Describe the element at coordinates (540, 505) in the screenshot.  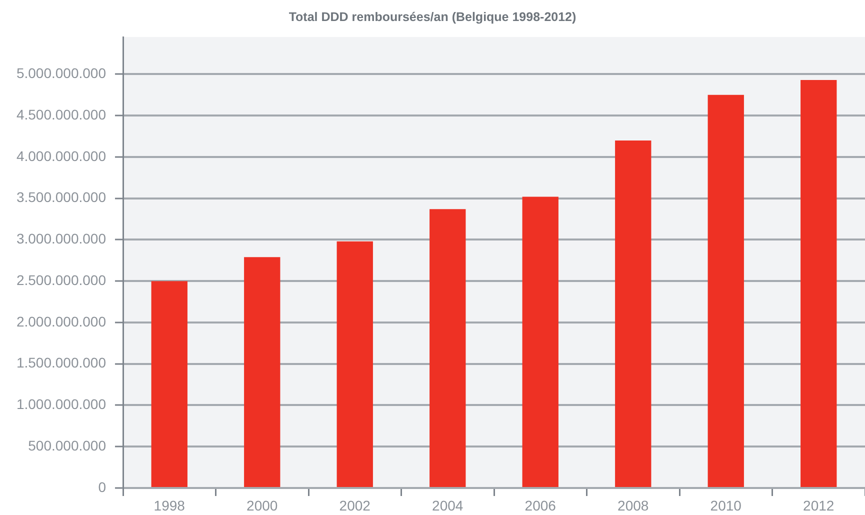
I see `x-tick-label: 2006` at that location.